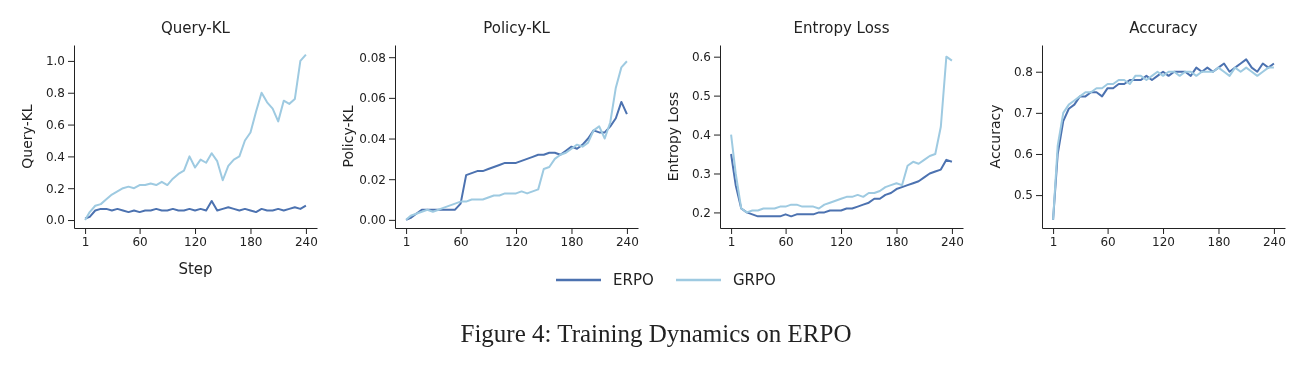 This screenshot has height=367, width=1312. What do you see at coordinates (656, 333) in the screenshot?
I see `caption: Figure 4: Training Dynamics on ERPO` at bounding box center [656, 333].